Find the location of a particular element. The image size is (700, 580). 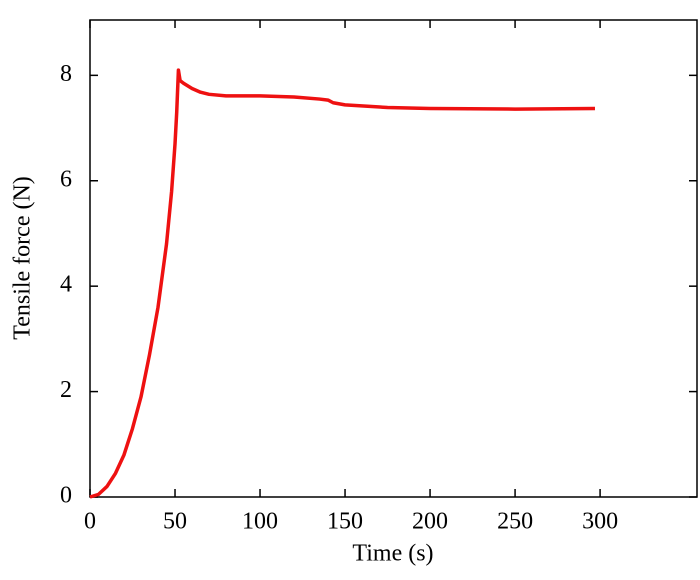

y-tick-label: 4 is located at coordinates (66, 285).